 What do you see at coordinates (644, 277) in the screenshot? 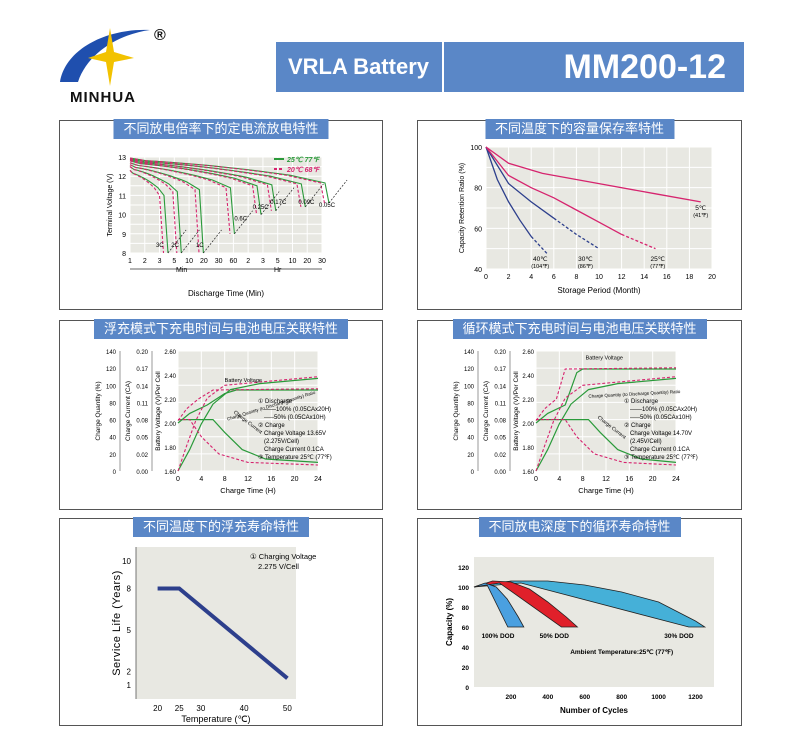
I see `x-tick-label: 14` at bounding box center [644, 277].